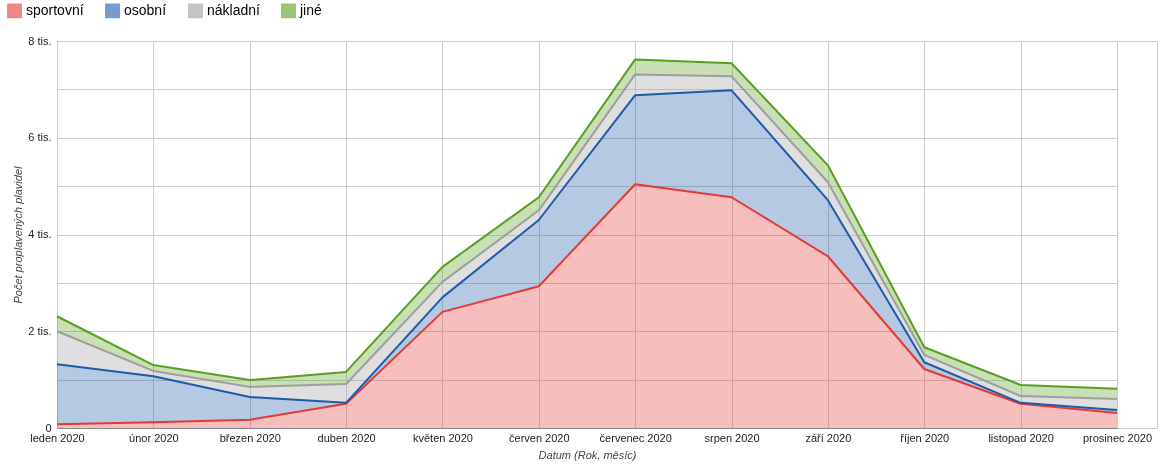  Describe the element at coordinates (40, 137) in the screenshot. I see `y-tick-label: 6 tis.` at that location.